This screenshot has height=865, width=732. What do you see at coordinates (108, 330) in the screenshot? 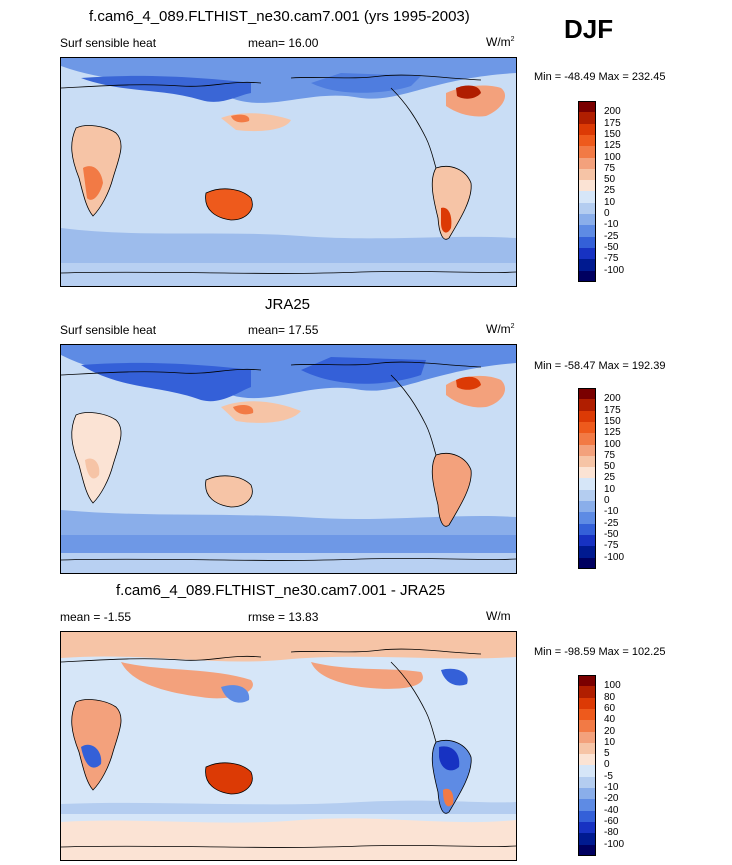
I see `panel-2-variable-label: Surf sensible heat` at bounding box center [108, 330].